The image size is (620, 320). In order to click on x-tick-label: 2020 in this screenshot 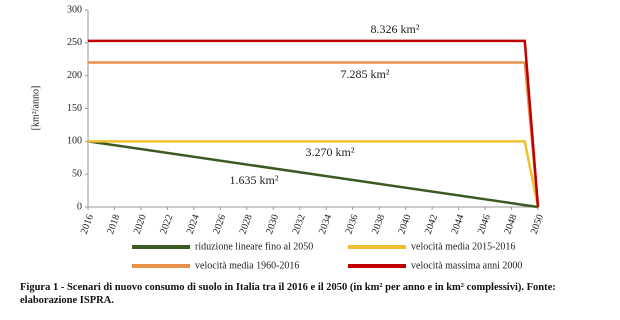, I will do `click(140, 224)`.